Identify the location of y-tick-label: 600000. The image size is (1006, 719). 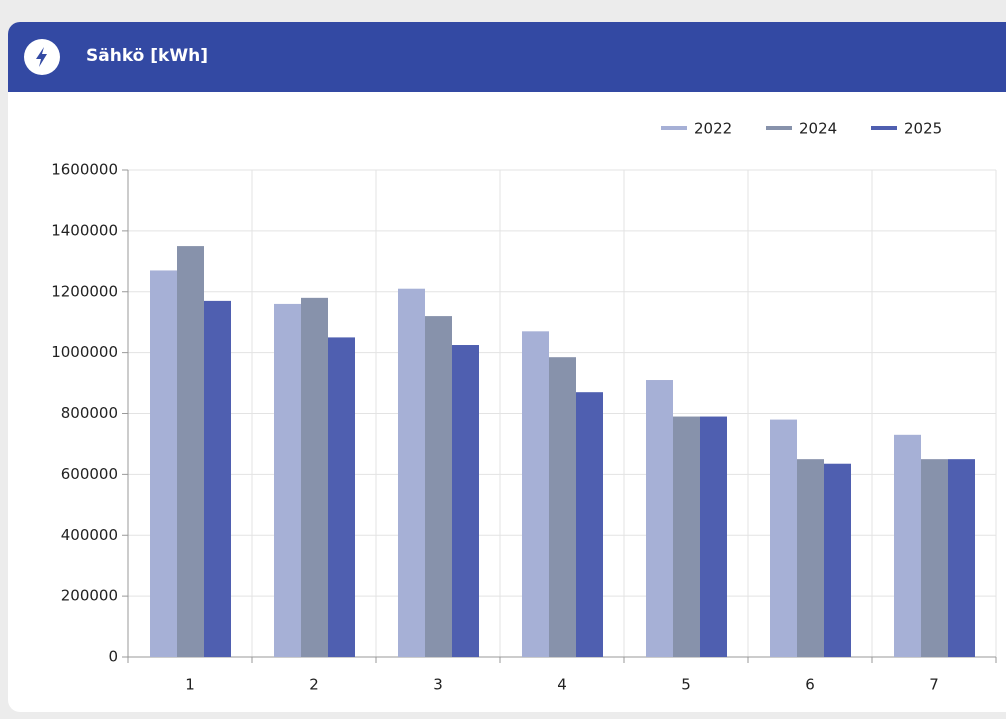
(89, 474).